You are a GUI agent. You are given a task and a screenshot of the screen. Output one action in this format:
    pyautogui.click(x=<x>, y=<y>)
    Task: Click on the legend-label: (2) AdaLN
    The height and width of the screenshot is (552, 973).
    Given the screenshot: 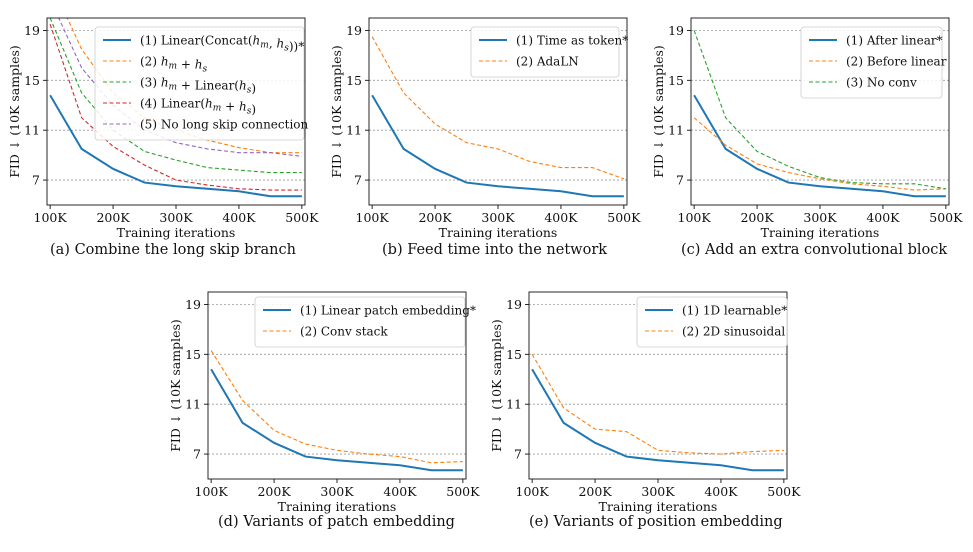 What is the action you would take?
    pyautogui.click(x=547, y=62)
    